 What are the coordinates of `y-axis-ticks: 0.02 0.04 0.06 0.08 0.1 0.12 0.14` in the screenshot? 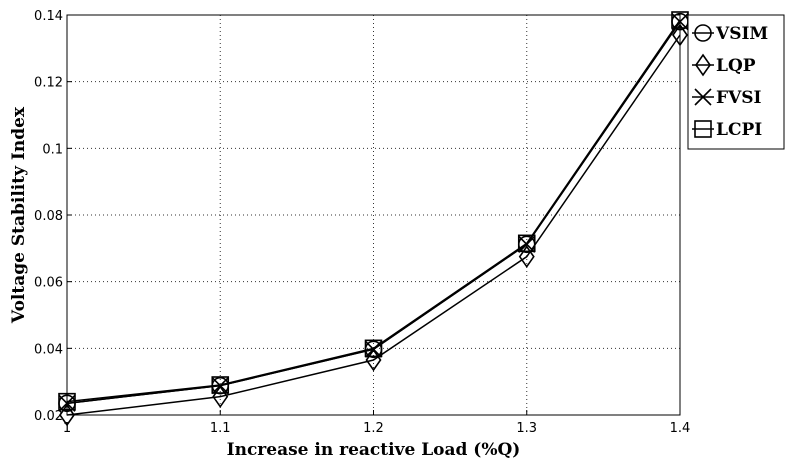 It's located at (53, 216).